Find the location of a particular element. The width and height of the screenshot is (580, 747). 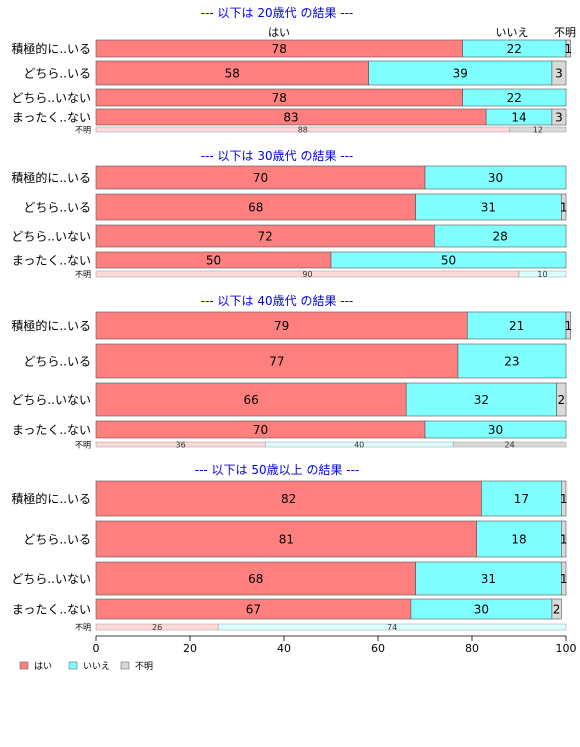

data-label: 78 is located at coordinates (279, 98).